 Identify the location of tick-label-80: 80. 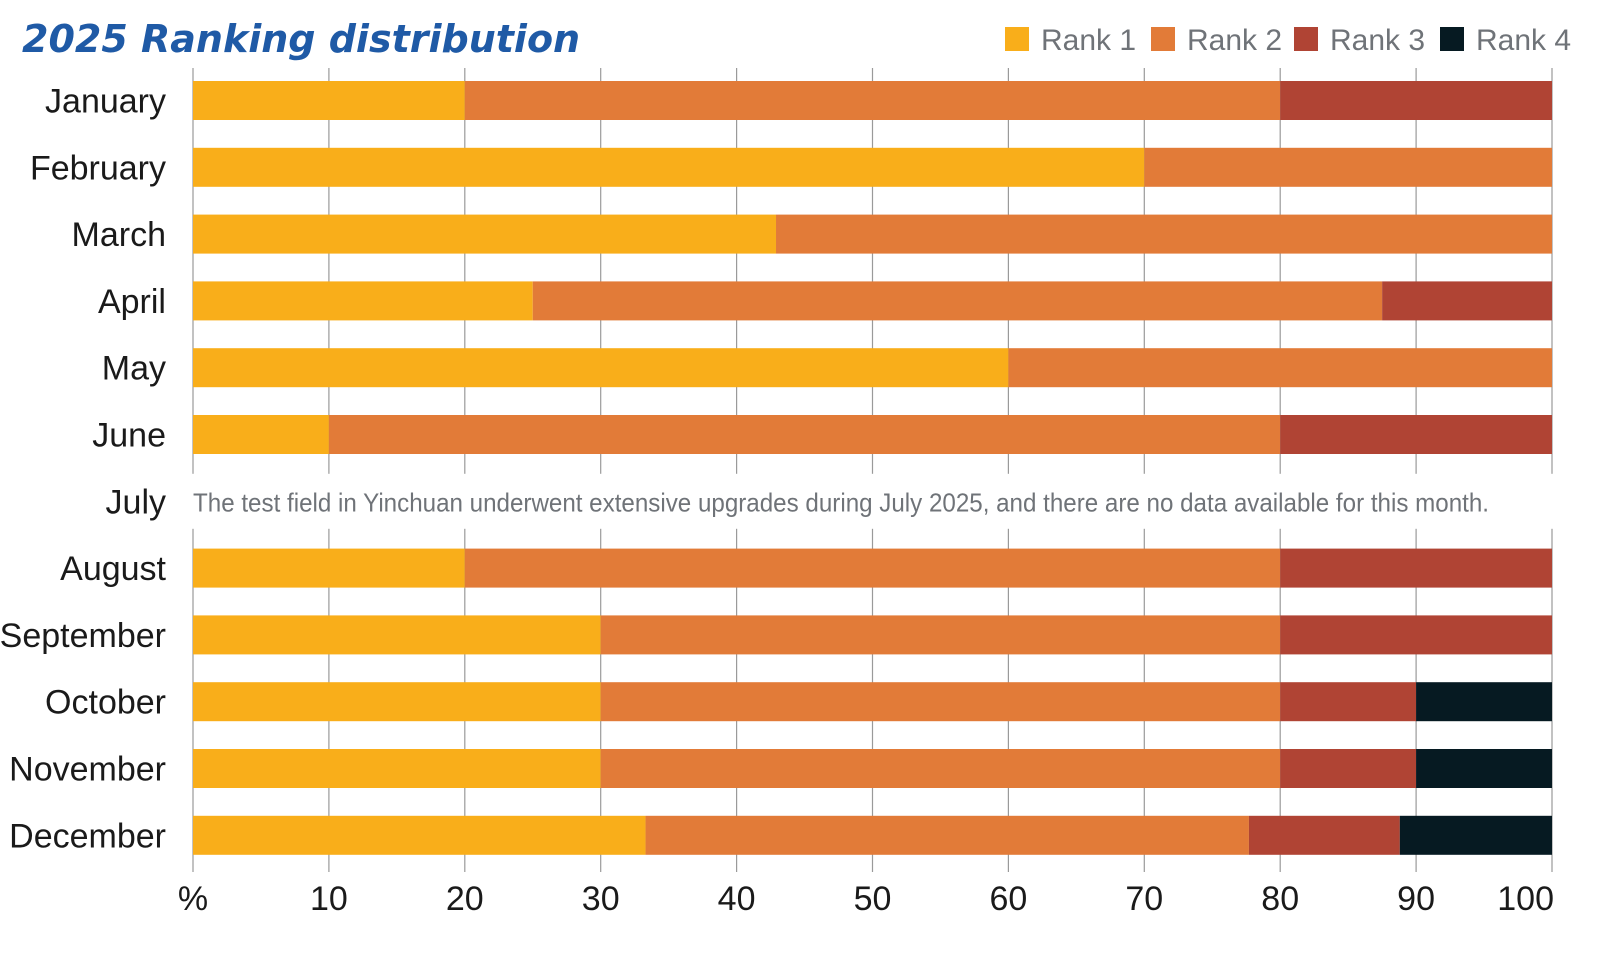
(1280, 899).